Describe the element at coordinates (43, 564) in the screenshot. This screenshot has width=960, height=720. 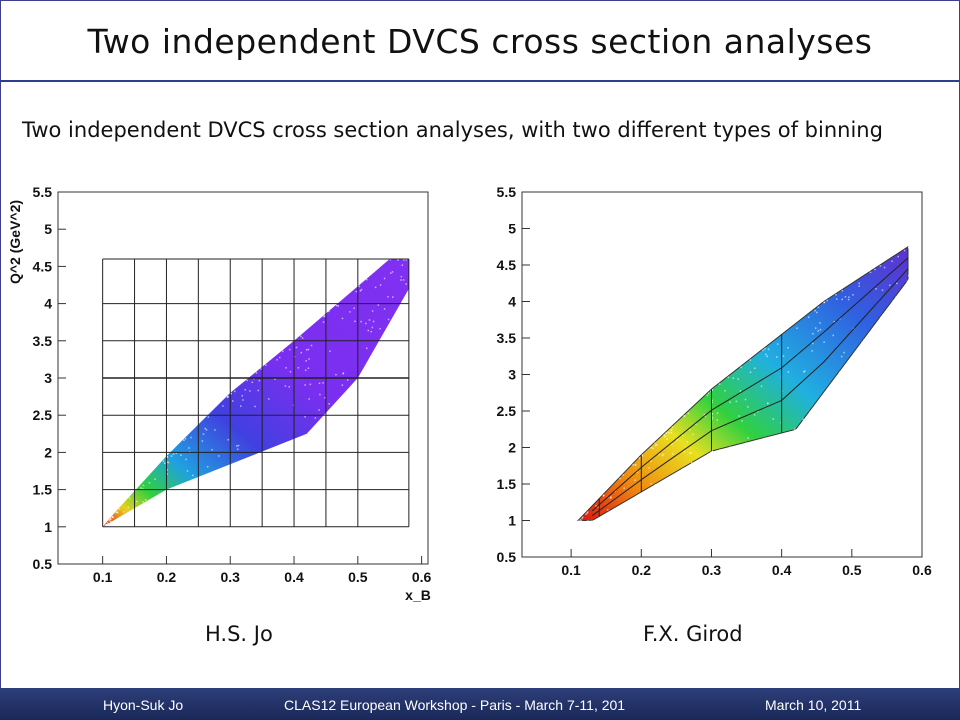
I see `y-tick-label: 0.5` at that location.